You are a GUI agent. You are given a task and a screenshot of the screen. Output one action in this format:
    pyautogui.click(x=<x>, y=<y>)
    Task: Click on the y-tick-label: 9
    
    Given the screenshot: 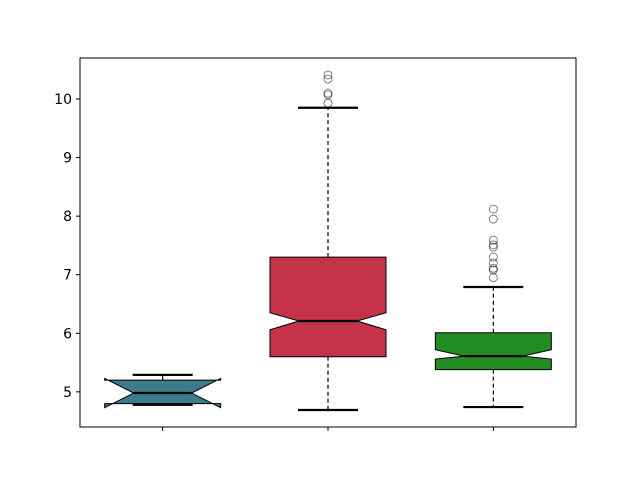 What is the action you would take?
    pyautogui.click(x=67, y=159)
    